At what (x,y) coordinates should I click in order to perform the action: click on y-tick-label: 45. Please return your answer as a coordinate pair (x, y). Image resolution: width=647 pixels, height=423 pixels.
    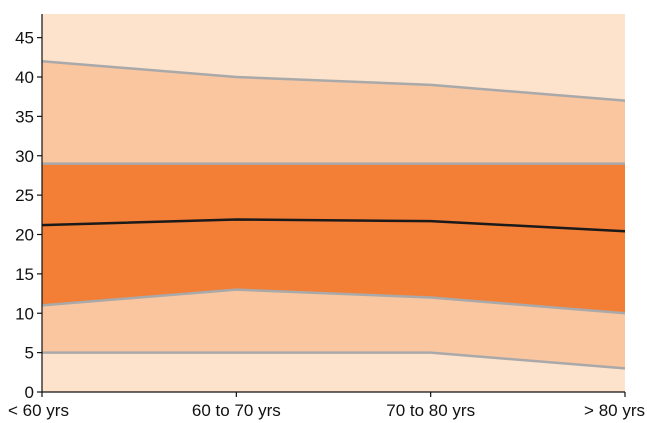
    Looking at the image, I should click on (24, 38).